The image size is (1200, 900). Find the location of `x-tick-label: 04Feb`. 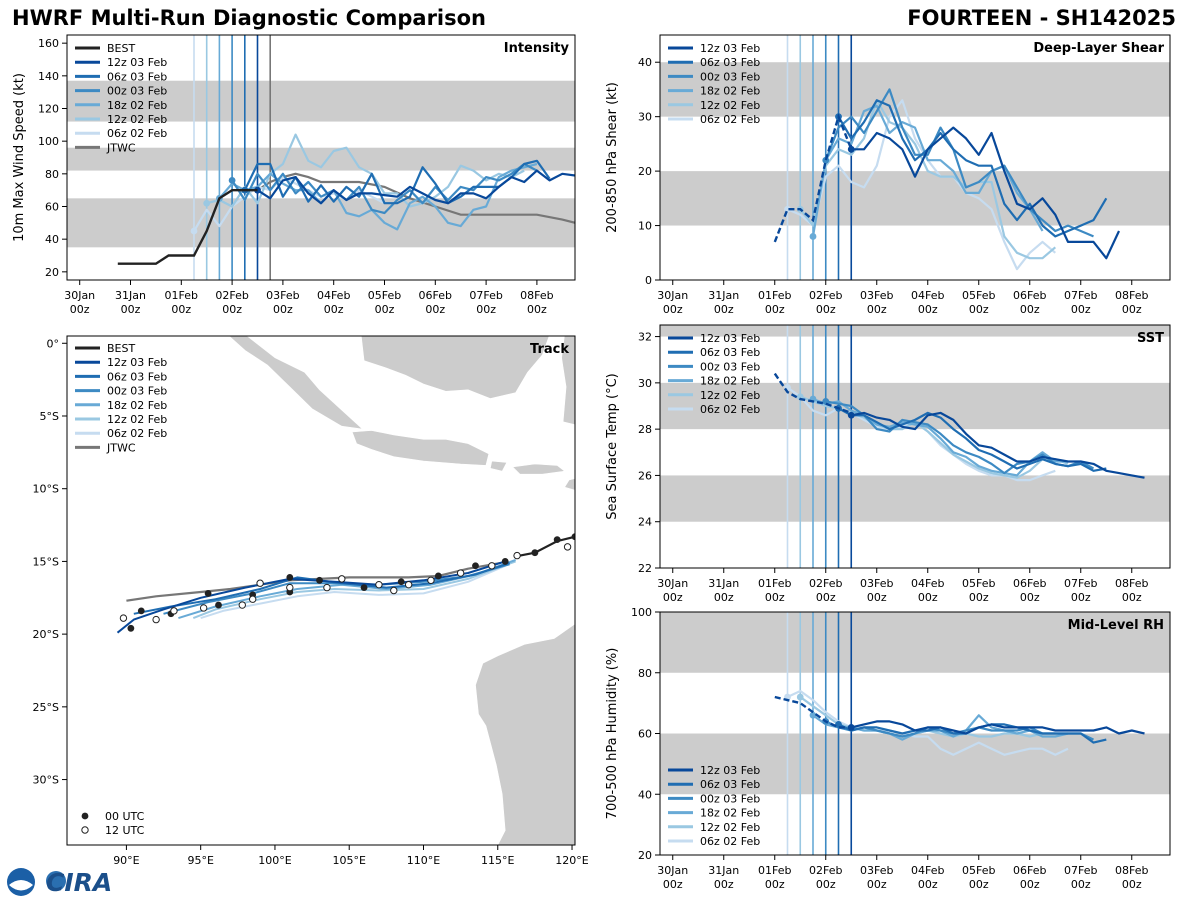

x-tick-label: 04Feb is located at coordinates (927, 583).